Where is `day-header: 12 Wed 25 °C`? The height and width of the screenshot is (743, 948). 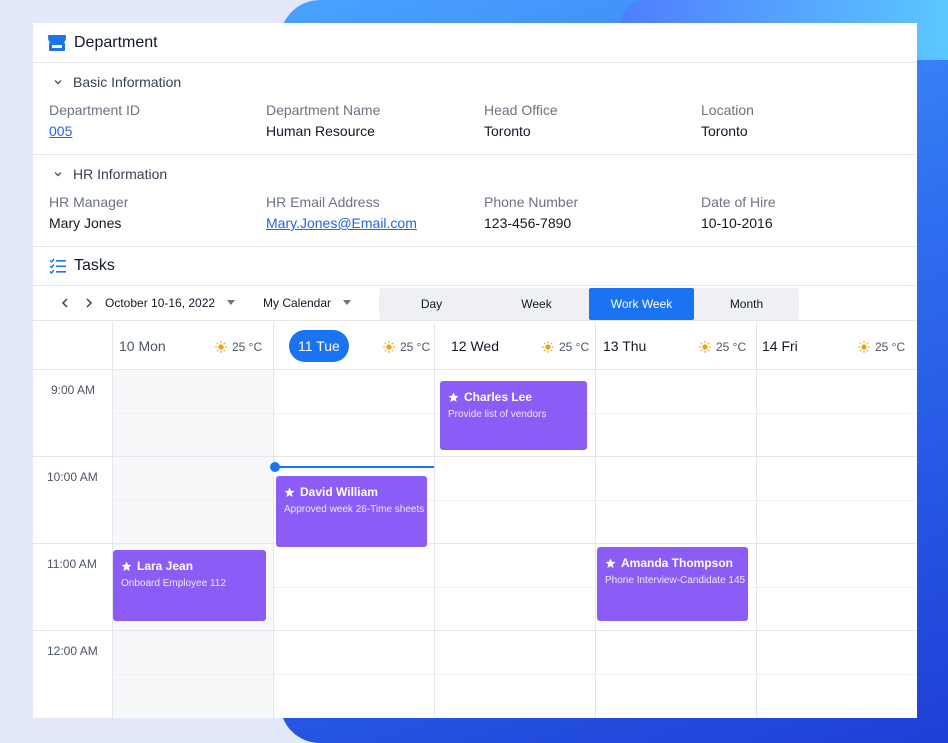 day-header: 12 Wed 25 °C is located at coordinates (515, 346).